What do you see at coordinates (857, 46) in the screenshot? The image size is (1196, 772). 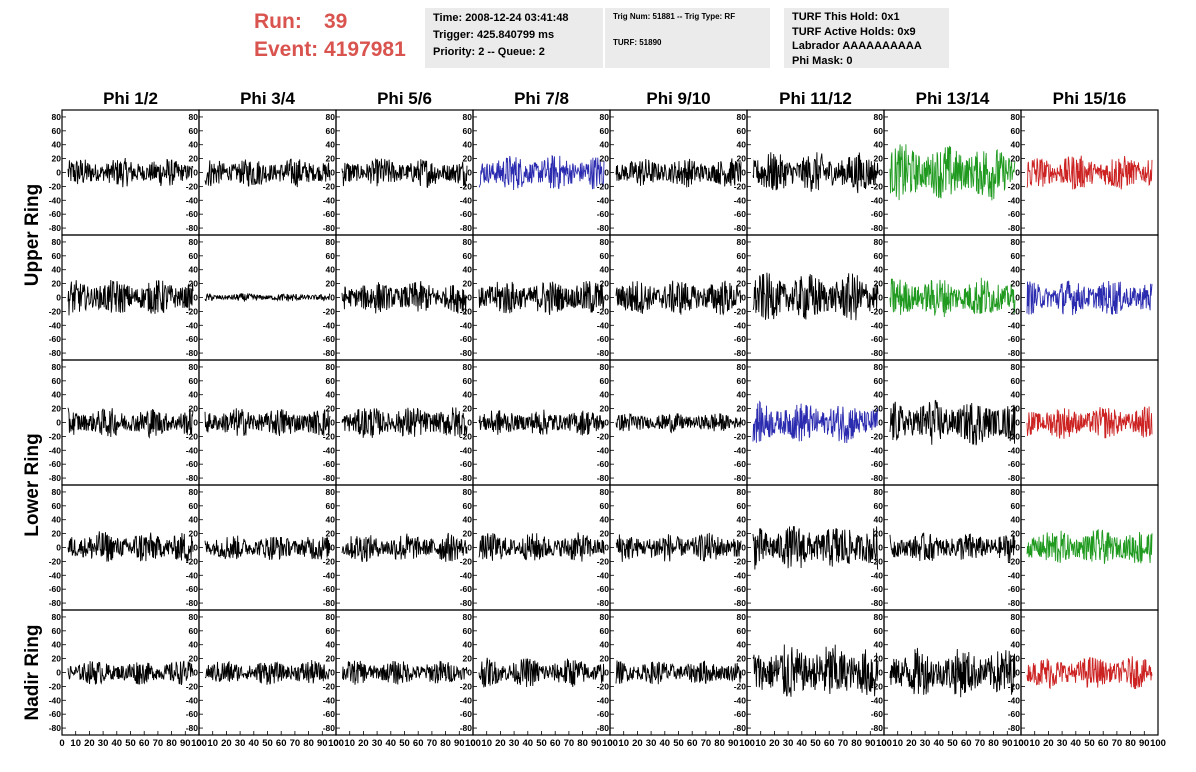 I see `labrador-text: Labrador AAAAAAAAAA` at bounding box center [857, 46].